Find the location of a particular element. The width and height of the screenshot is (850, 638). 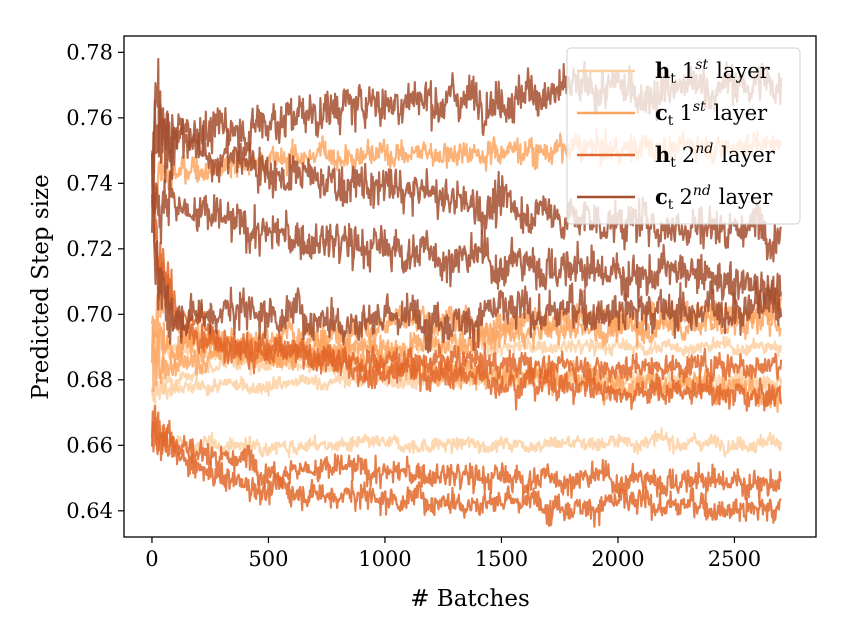

y-tick-label: 0.74 is located at coordinates (89, 183).